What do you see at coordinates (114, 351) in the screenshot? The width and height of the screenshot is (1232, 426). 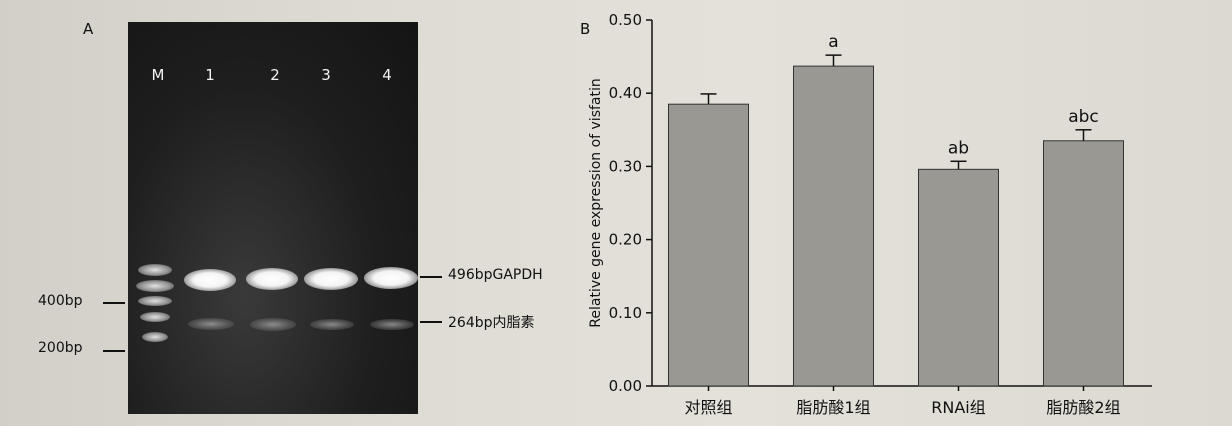 I see `marker-tick-200bp` at bounding box center [114, 351].